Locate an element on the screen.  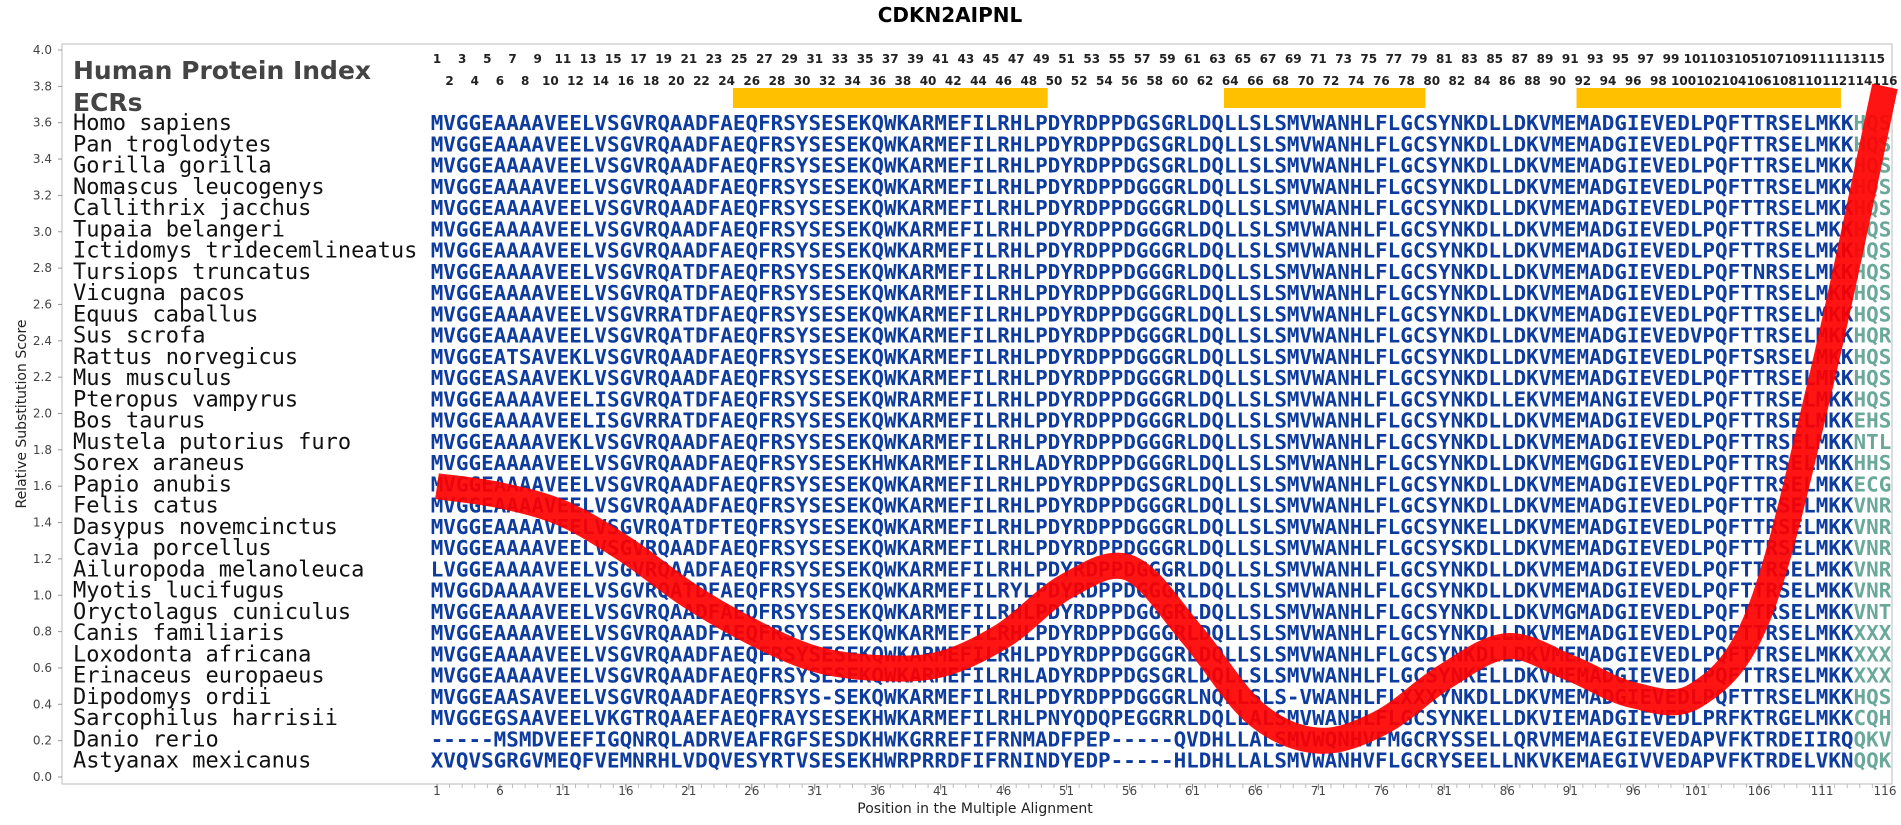
protein-index-number: 20 is located at coordinates (676, 81).